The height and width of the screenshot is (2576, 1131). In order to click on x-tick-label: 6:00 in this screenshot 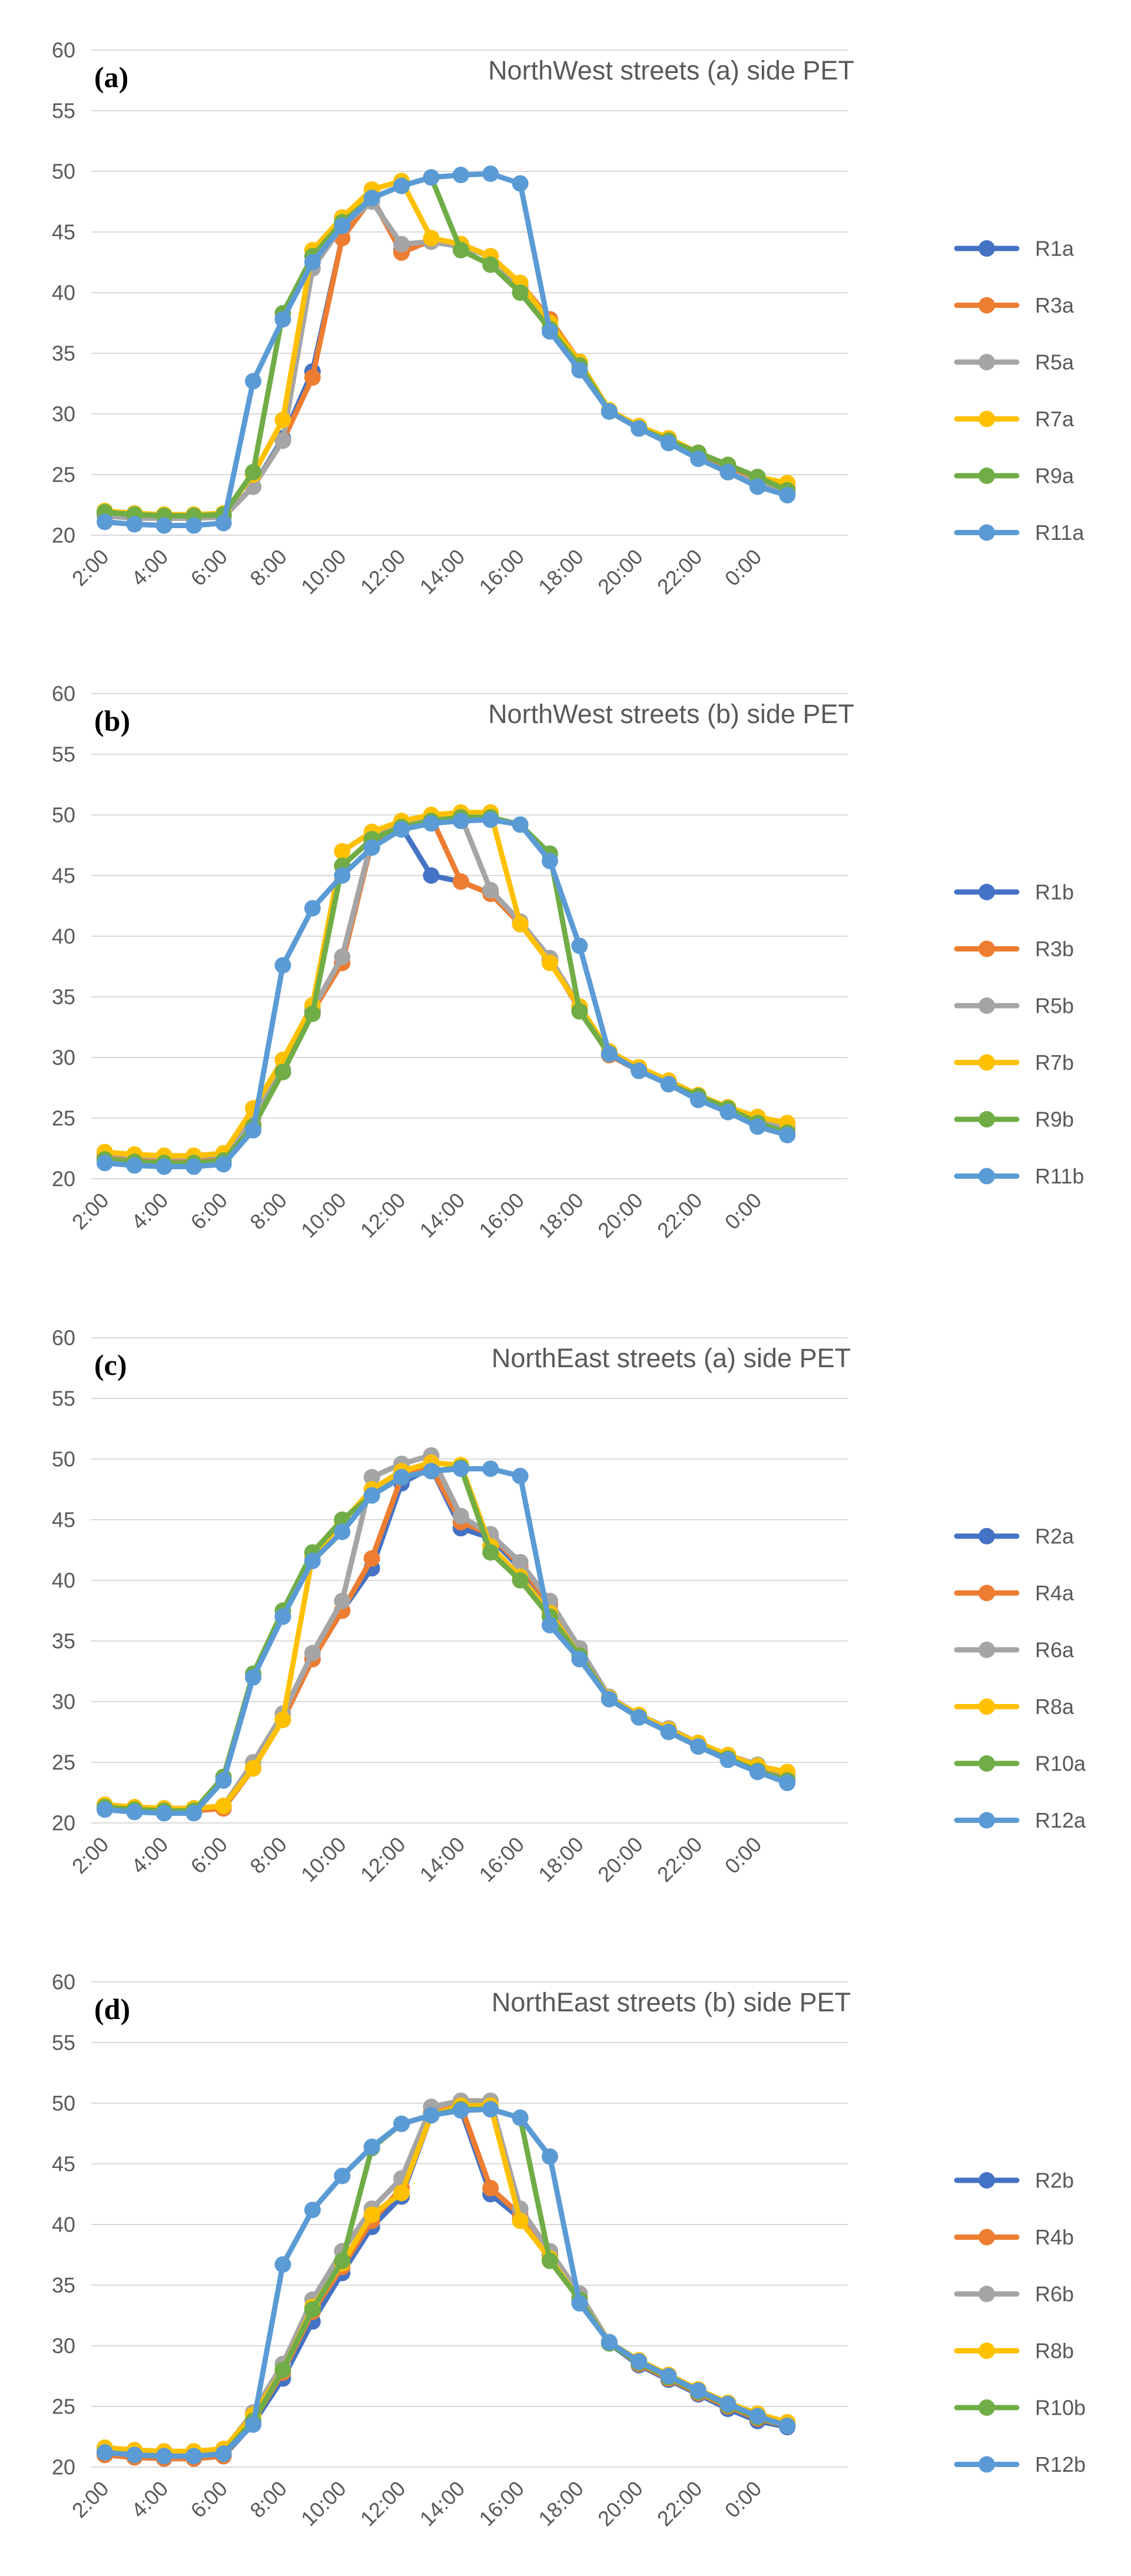, I will do `click(209, 1211)`.